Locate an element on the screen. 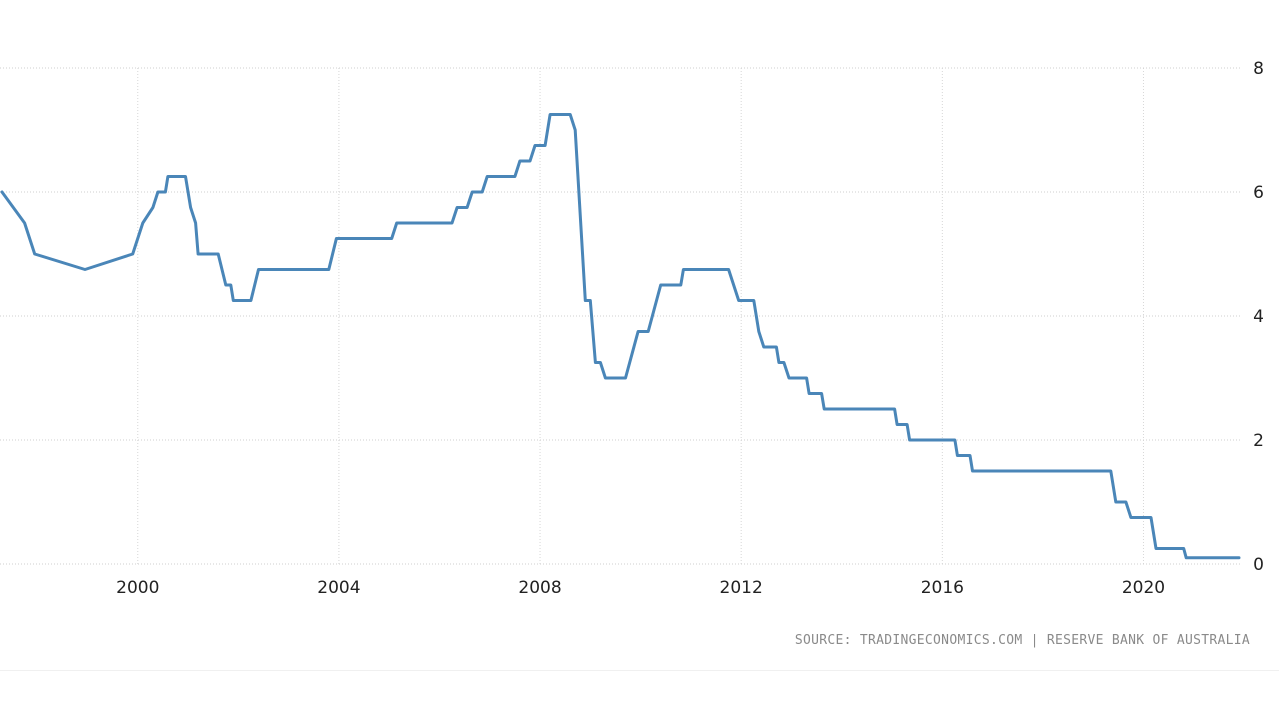 The image size is (1279, 720). y-tick-label: 8 is located at coordinates (1258, 69).